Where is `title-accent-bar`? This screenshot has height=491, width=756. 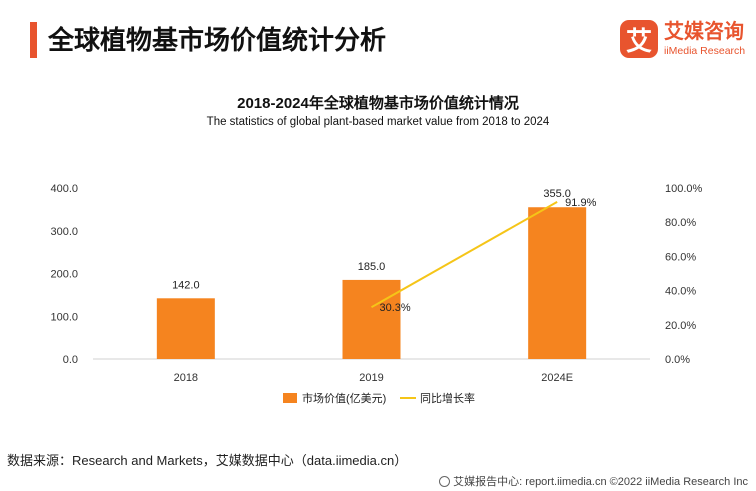 title-accent-bar is located at coordinates (33, 40).